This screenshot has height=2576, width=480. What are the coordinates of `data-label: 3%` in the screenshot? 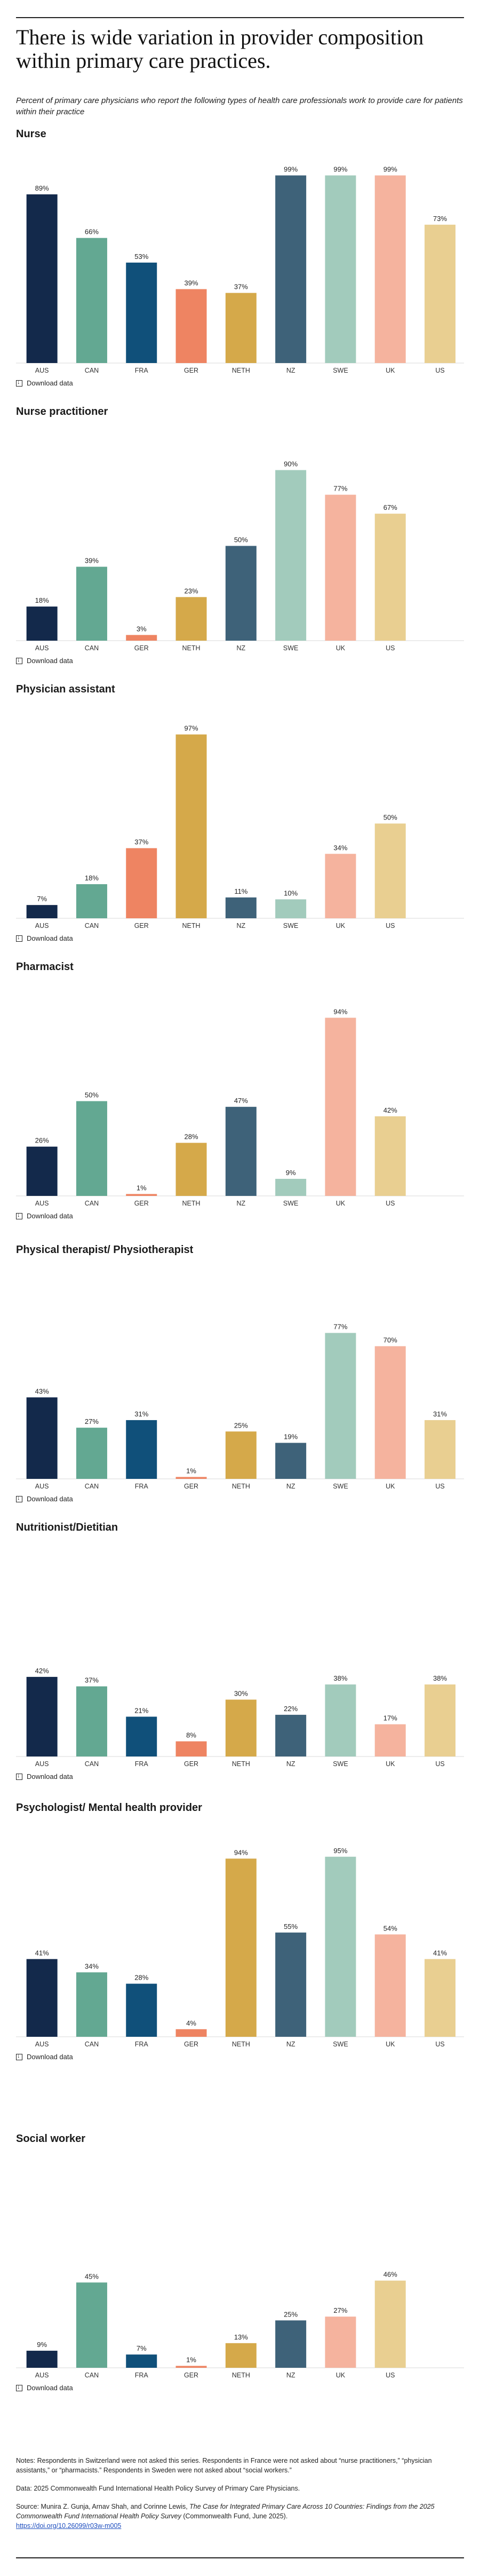 It's located at (142, 629).